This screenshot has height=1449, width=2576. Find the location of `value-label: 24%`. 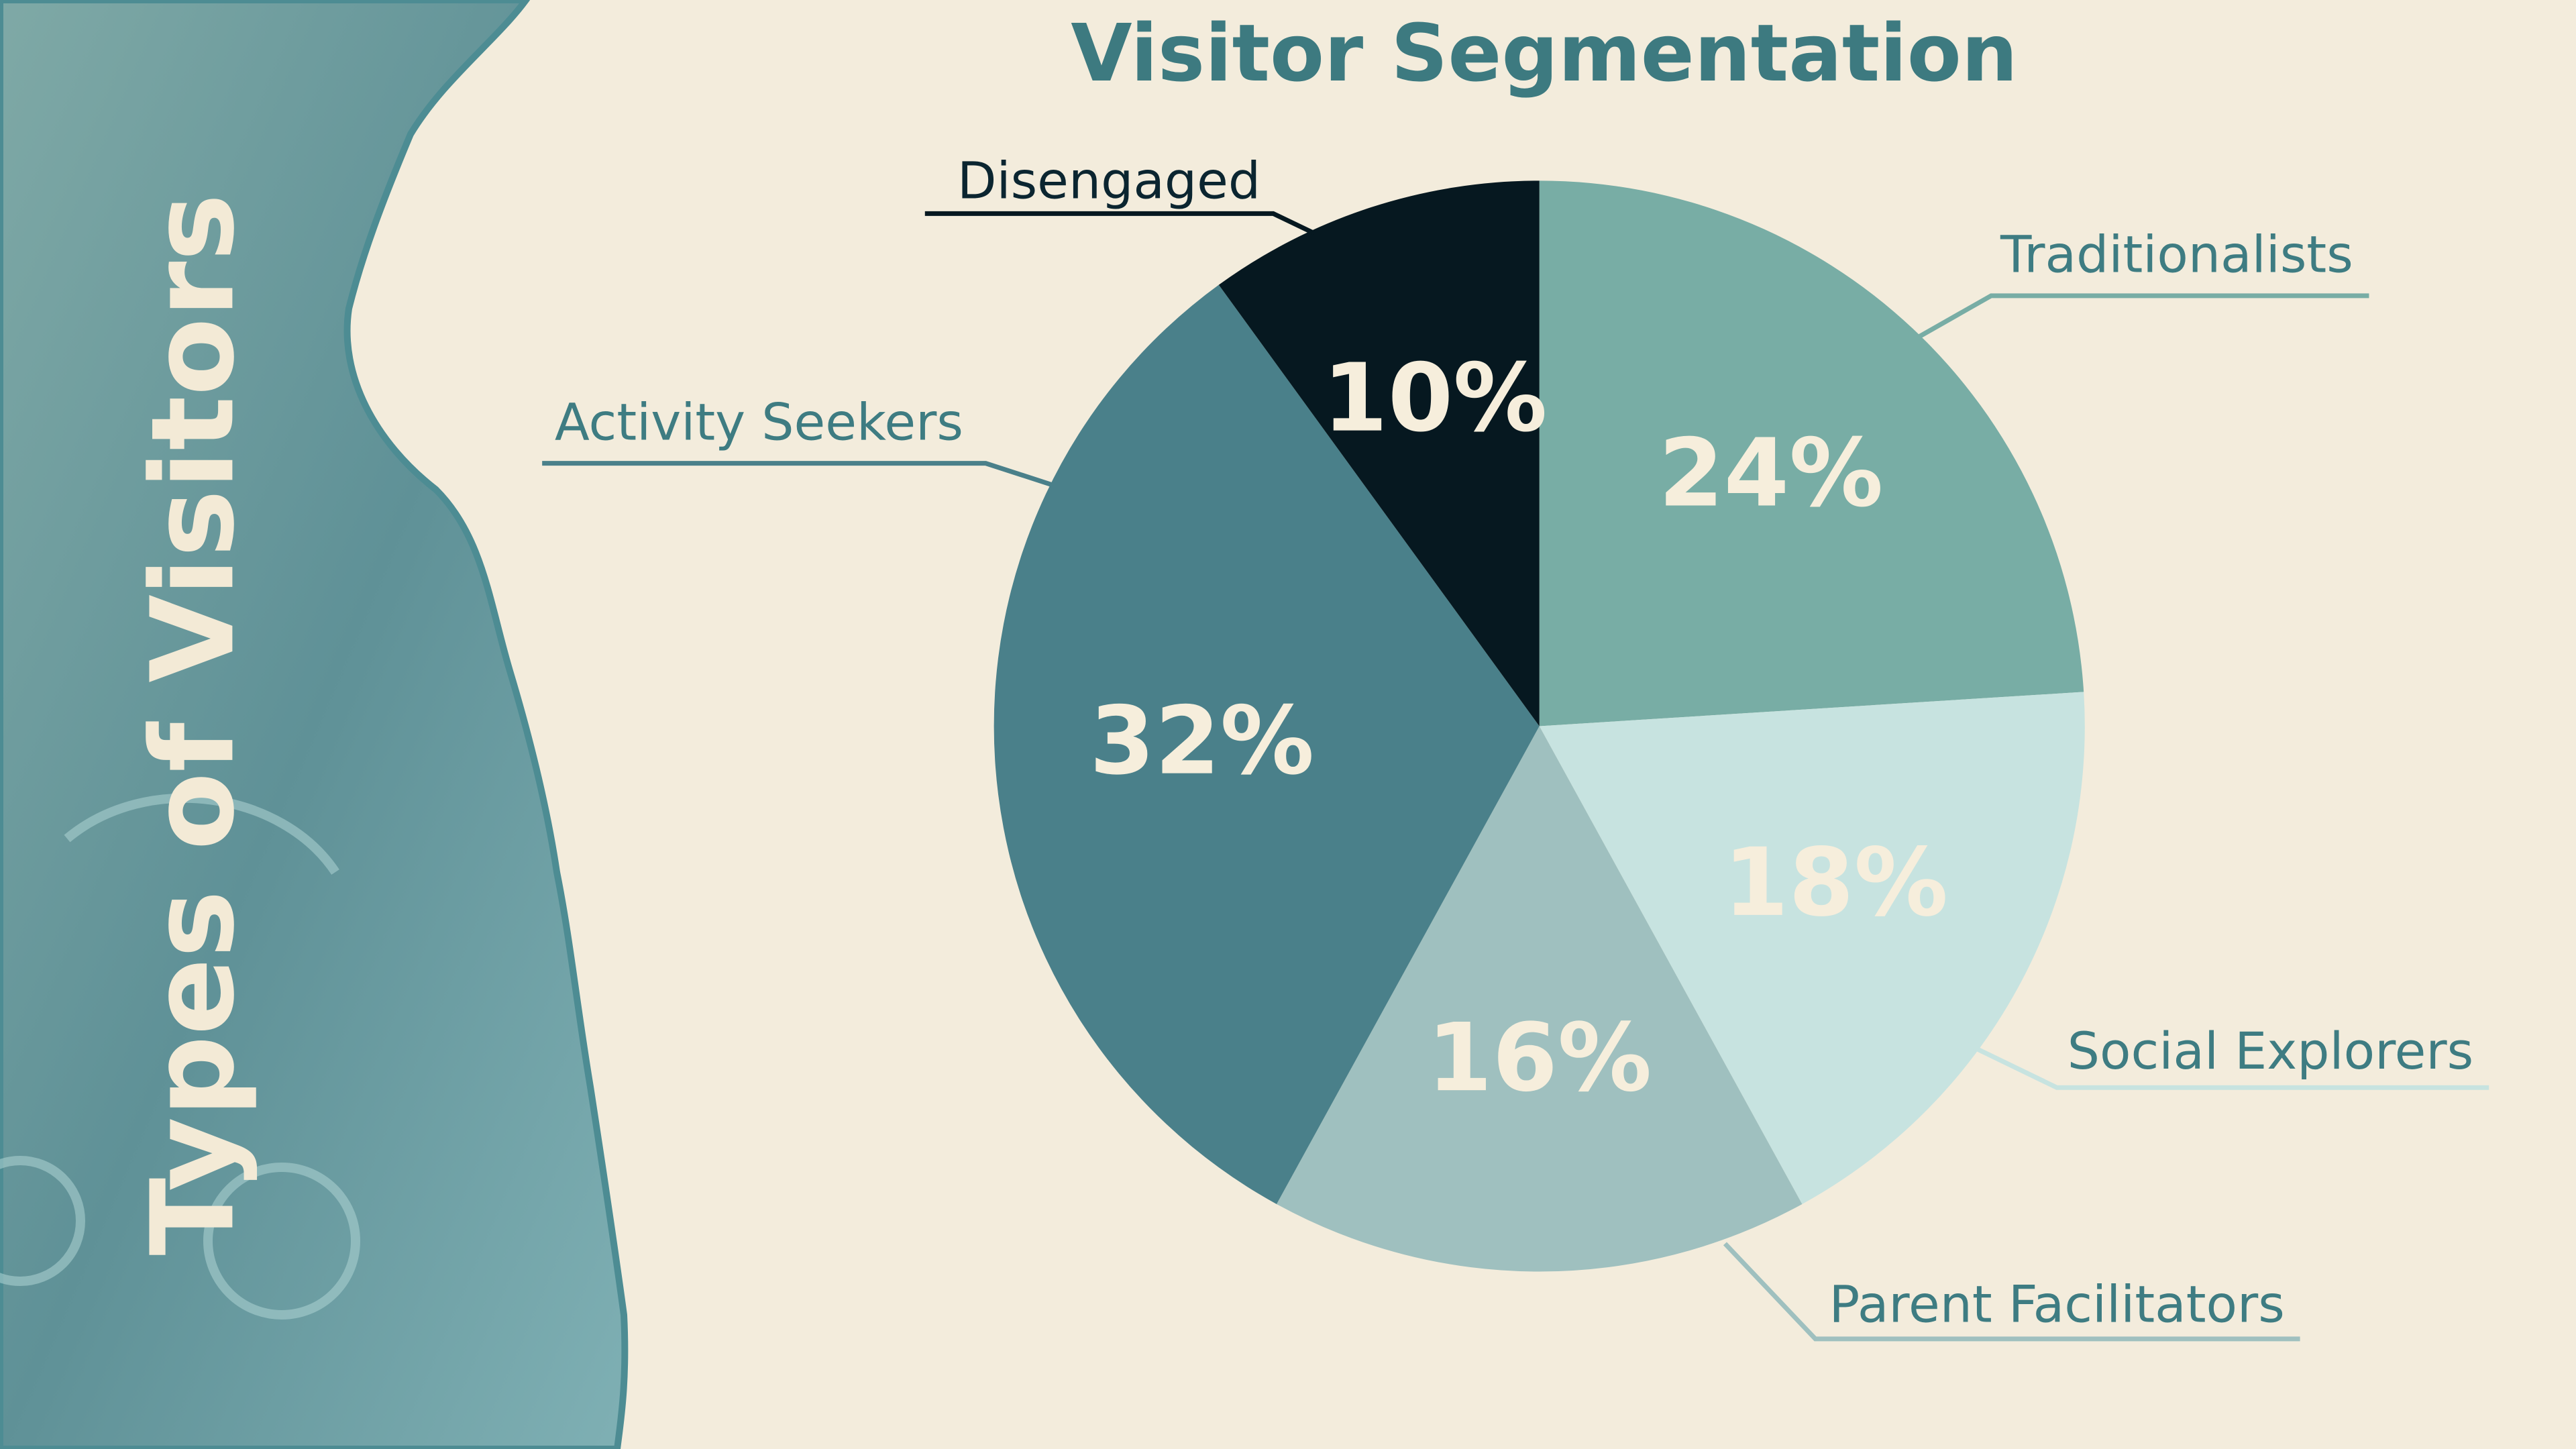

value-label: 24% is located at coordinates (1770, 474).